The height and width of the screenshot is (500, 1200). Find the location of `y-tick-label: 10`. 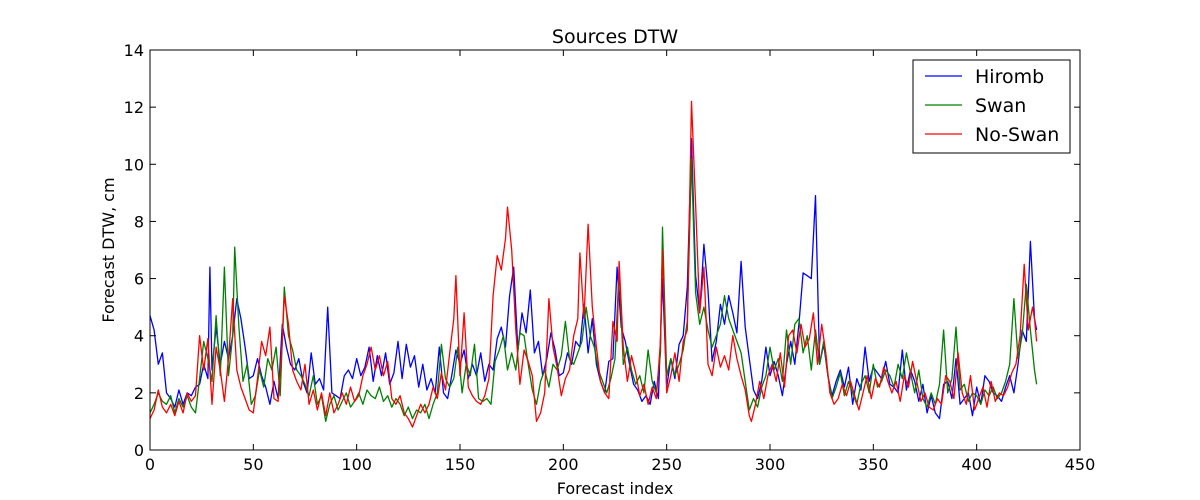

y-tick-label: 10 is located at coordinates (134, 164).